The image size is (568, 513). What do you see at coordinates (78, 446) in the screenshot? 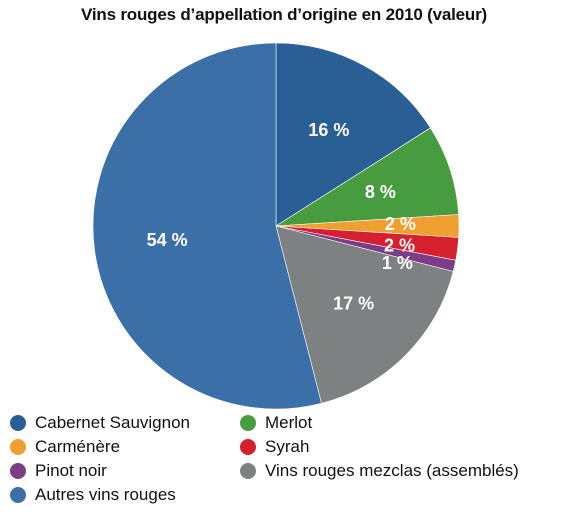
I see `legend-label: Carménère` at bounding box center [78, 446].